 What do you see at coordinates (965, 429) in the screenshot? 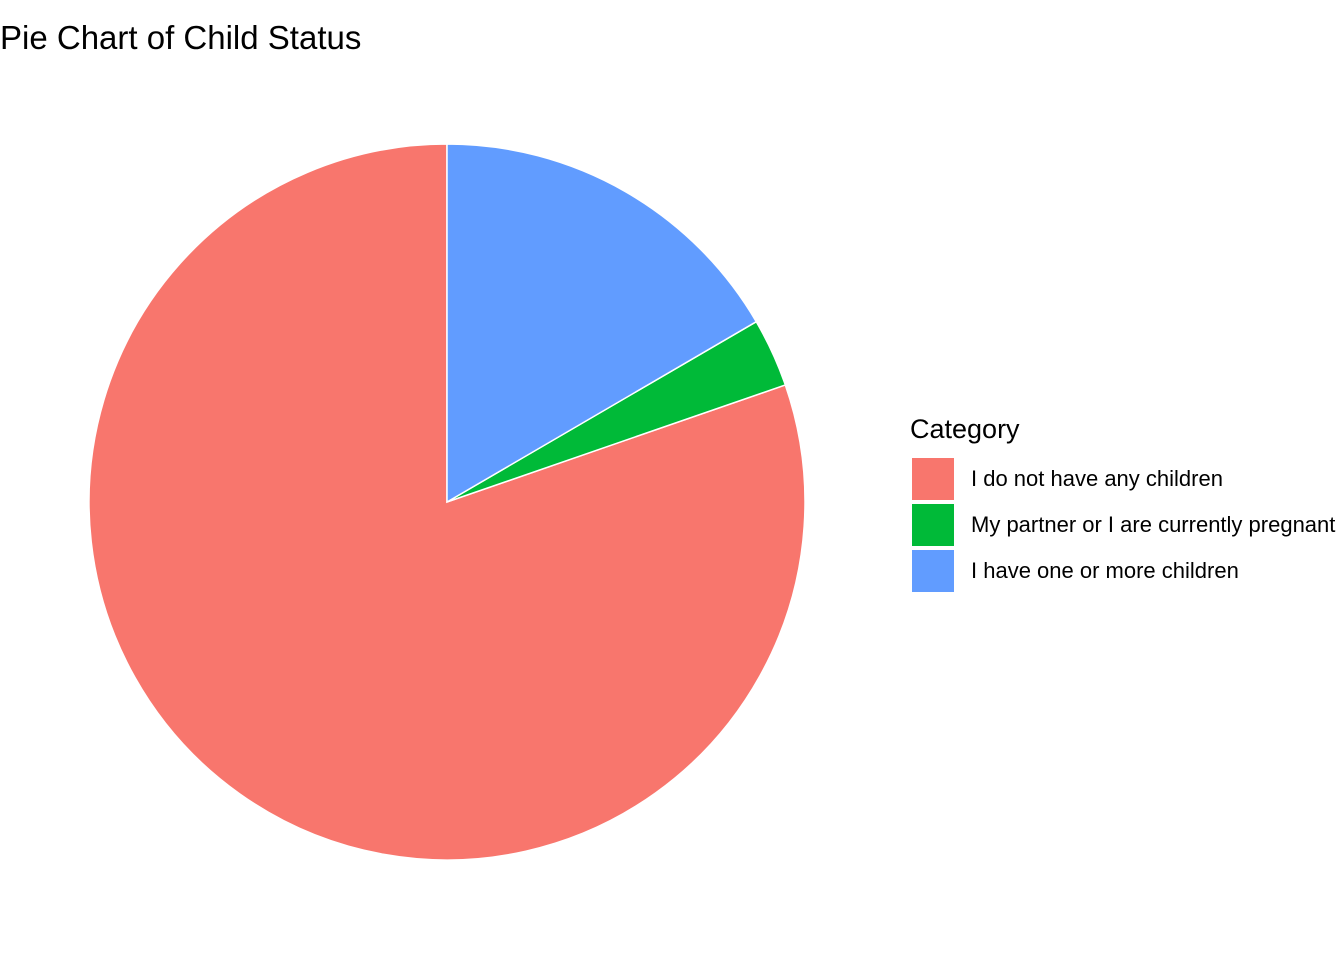
I see `legend-title: Category` at bounding box center [965, 429].